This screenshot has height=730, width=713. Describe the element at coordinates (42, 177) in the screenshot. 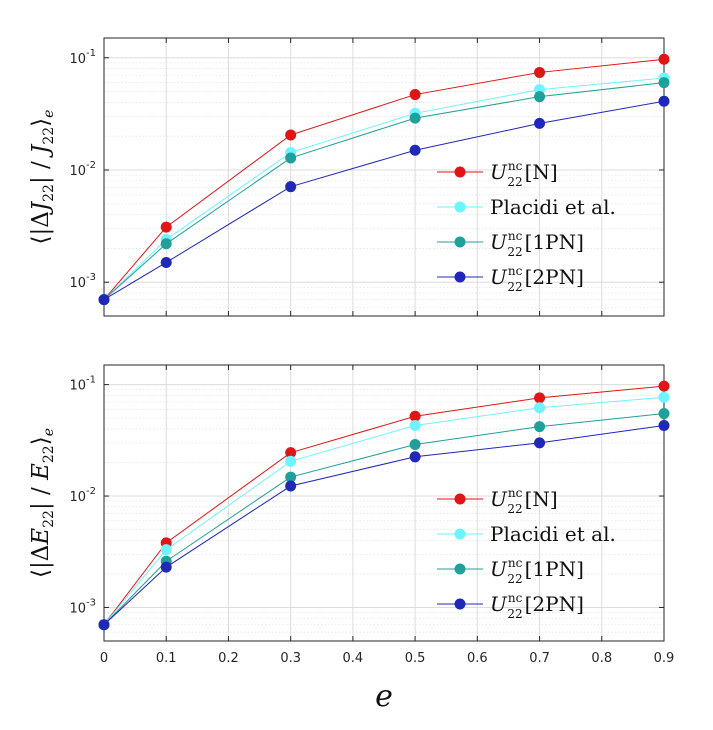

I see `y-axis-label: ⟨|ΔJ22| / J22⟩e` at that location.